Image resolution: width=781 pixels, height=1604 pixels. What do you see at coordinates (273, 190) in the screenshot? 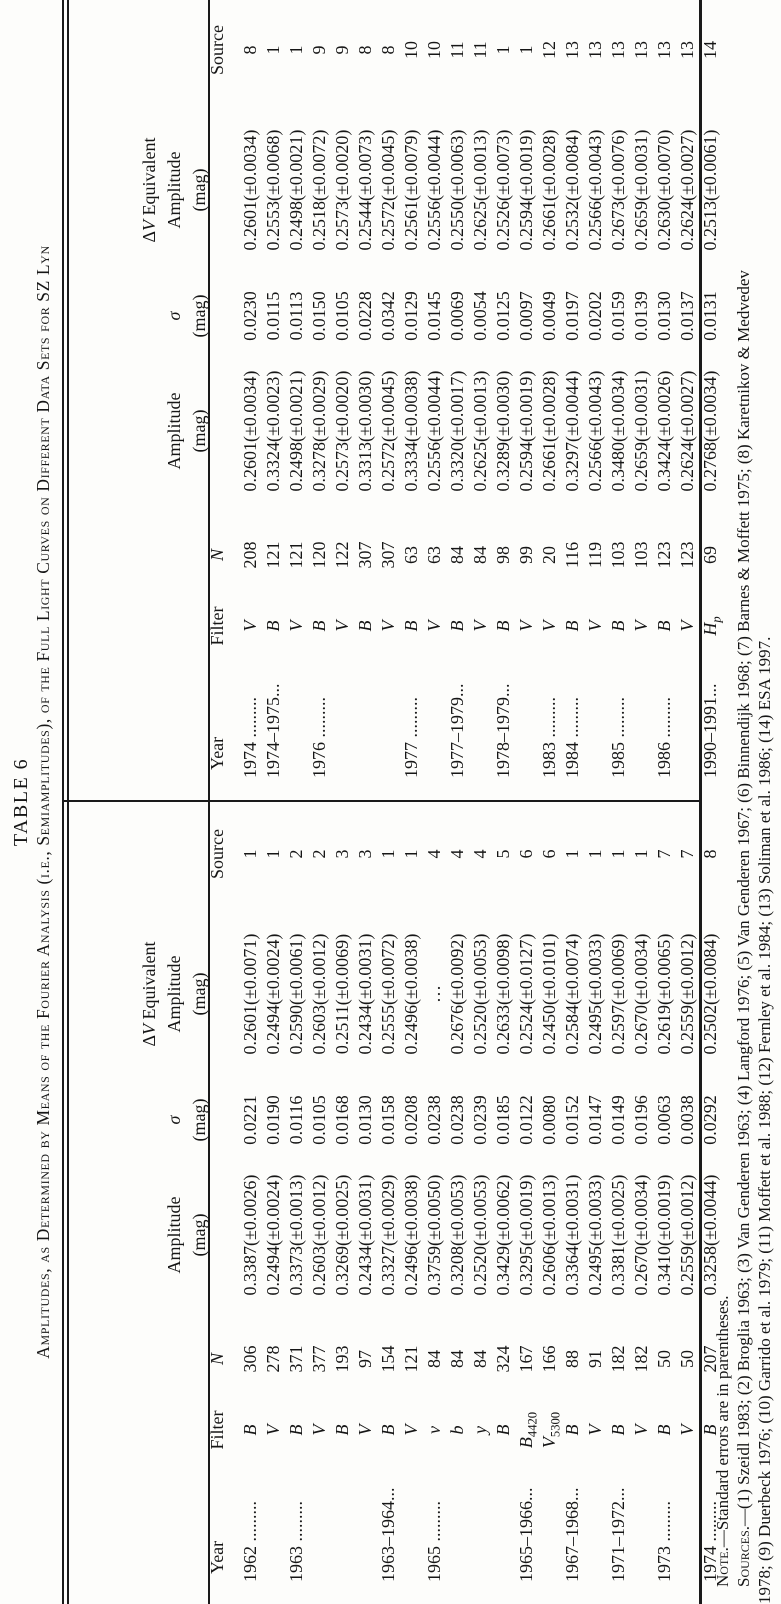
I see `dv-equivalent-cell: 0.2553(±0.0068)` at bounding box center [273, 190].